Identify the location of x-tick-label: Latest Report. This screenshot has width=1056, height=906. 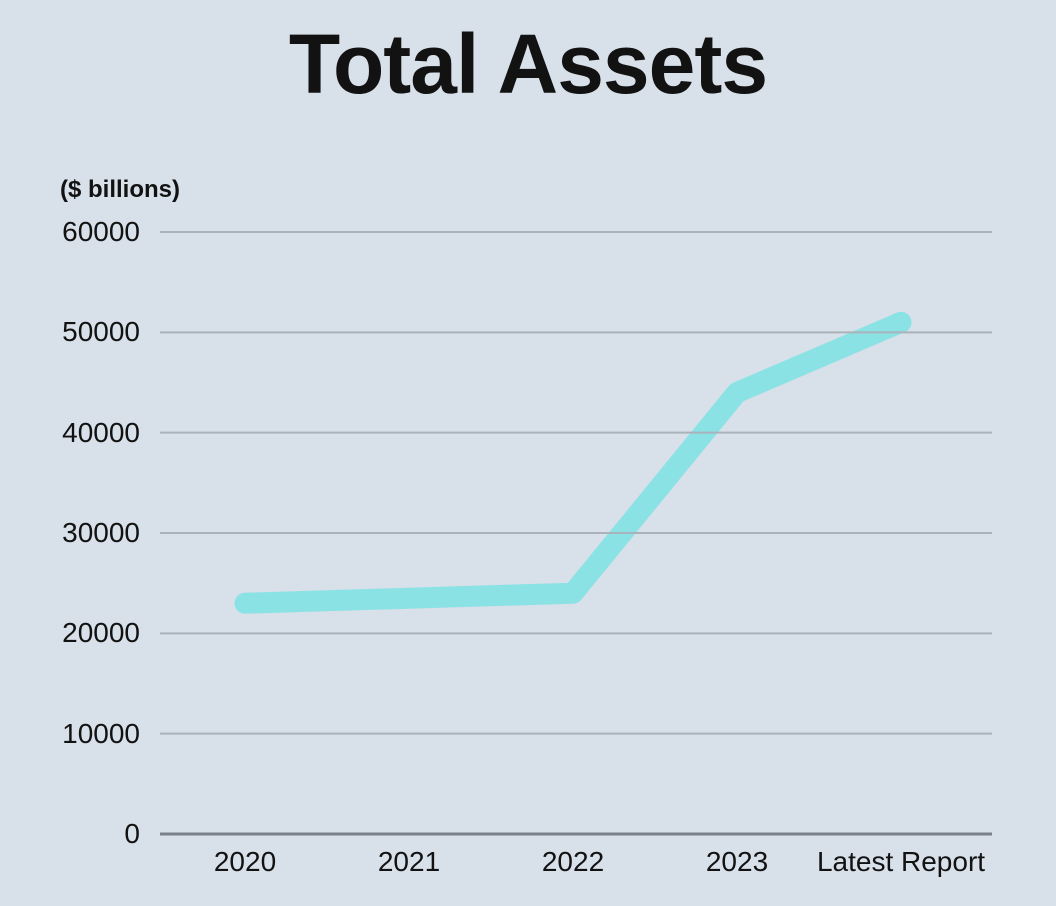
(901, 861).